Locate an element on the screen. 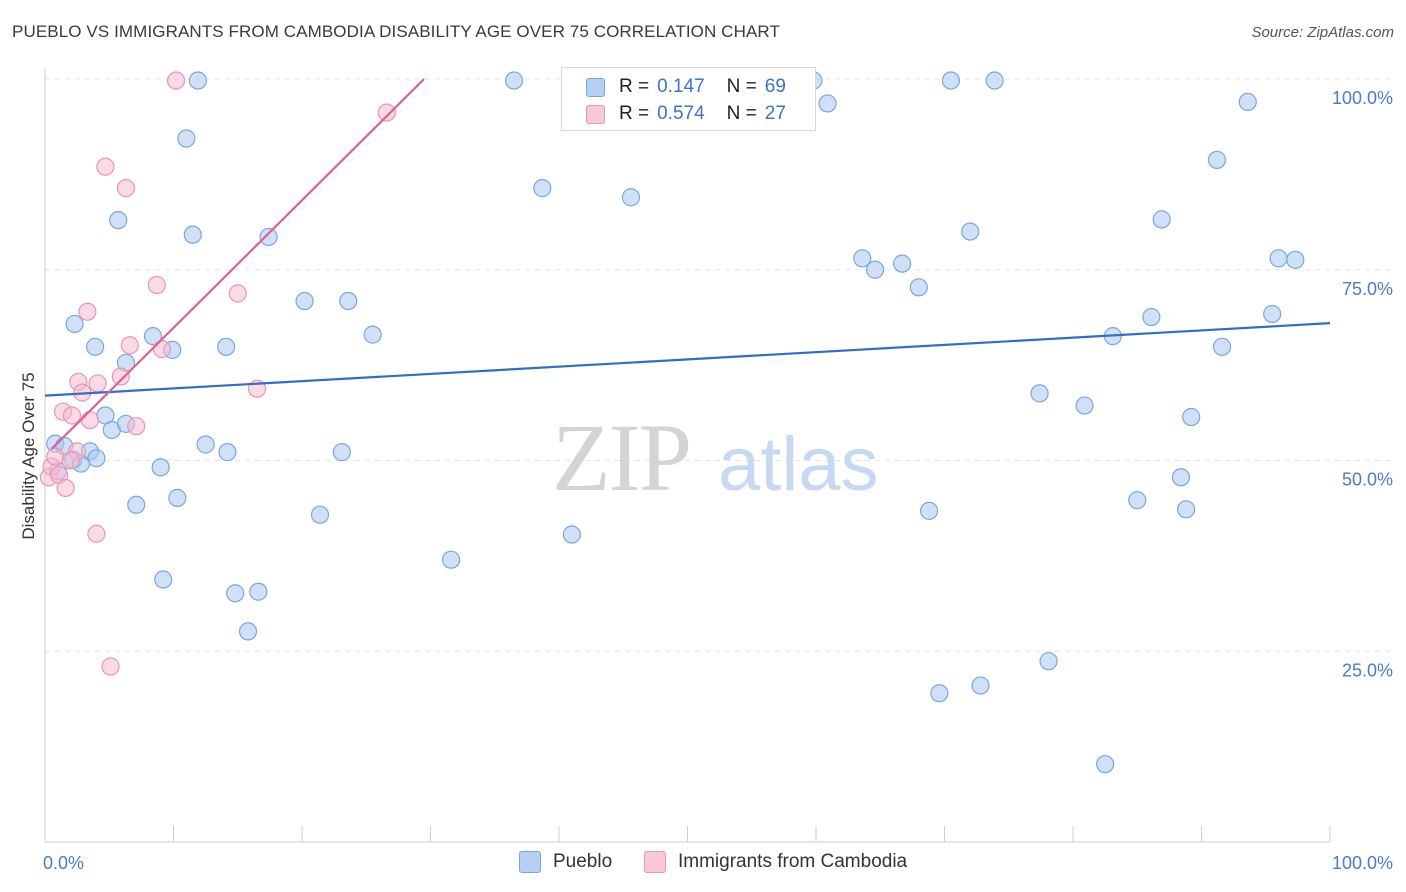 The height and width of the screenshot is (892, 1406). x-tick-label-max: 100.0% is located at coordinates (1362, 863).